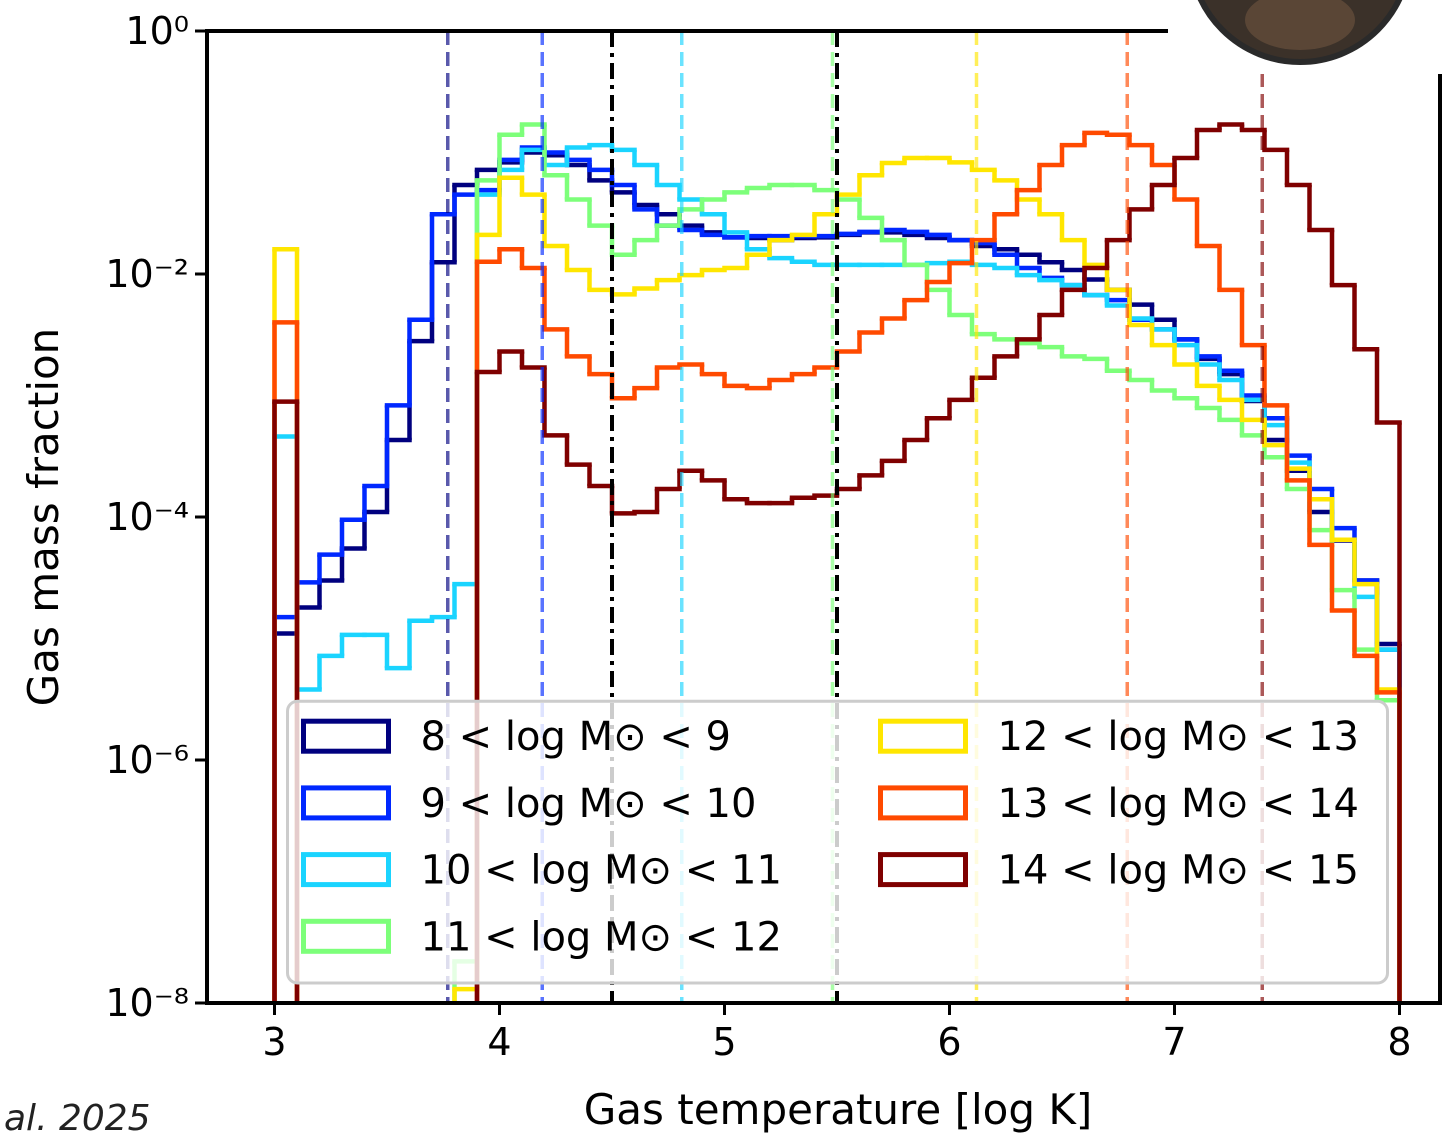  Describe the element at coordinates (147, 274) in the screenshot. I see `y-tick-label: 10⁻²` at that location.